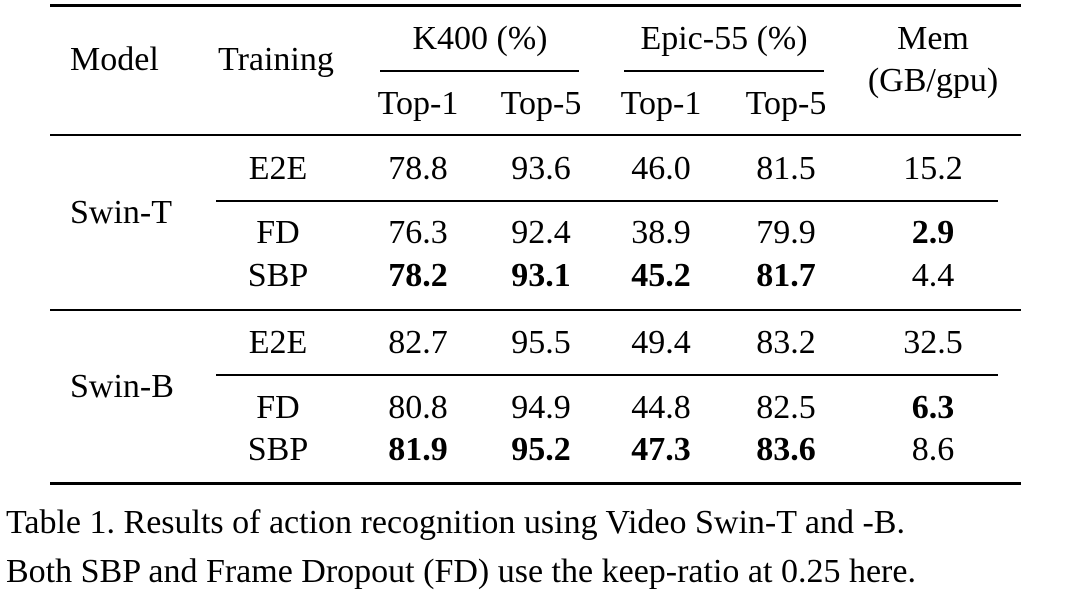 This screenshot has width=1080, height=598. Describe the element at coordinates (661, 275) in the screenshot. I see `epic-top1-cell-best: 45.2` at that location.